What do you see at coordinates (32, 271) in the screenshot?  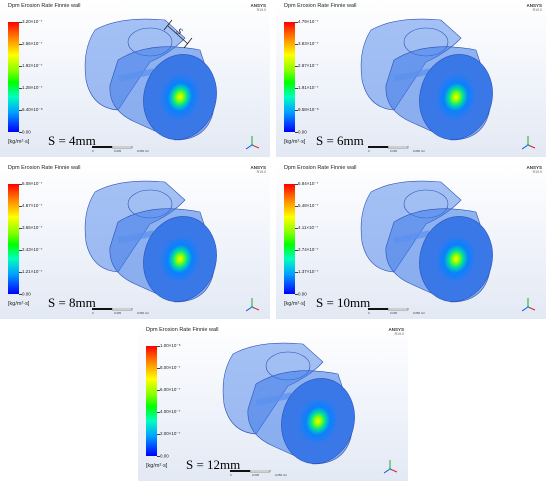 I see `colorbar-tick-label: 1.21×10⁻⁷` at bounding box center [32, 271].